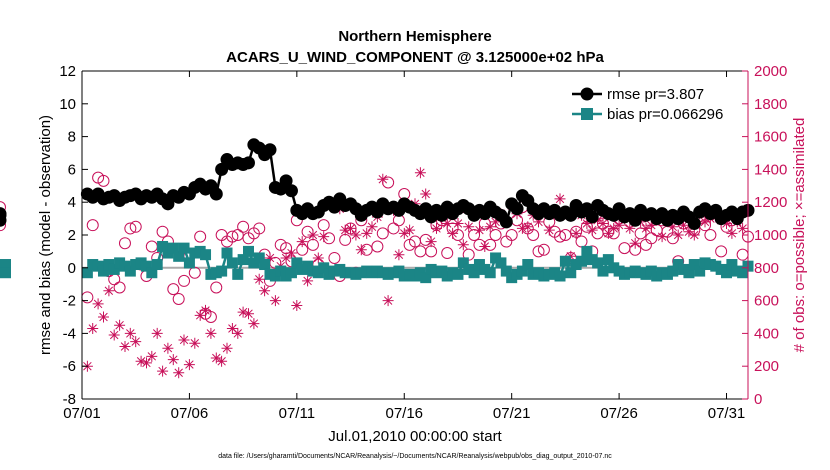  Describe the element at coordinates (190, 413) in the screenshot. I see `x-tick-label: 07/06` at that location.